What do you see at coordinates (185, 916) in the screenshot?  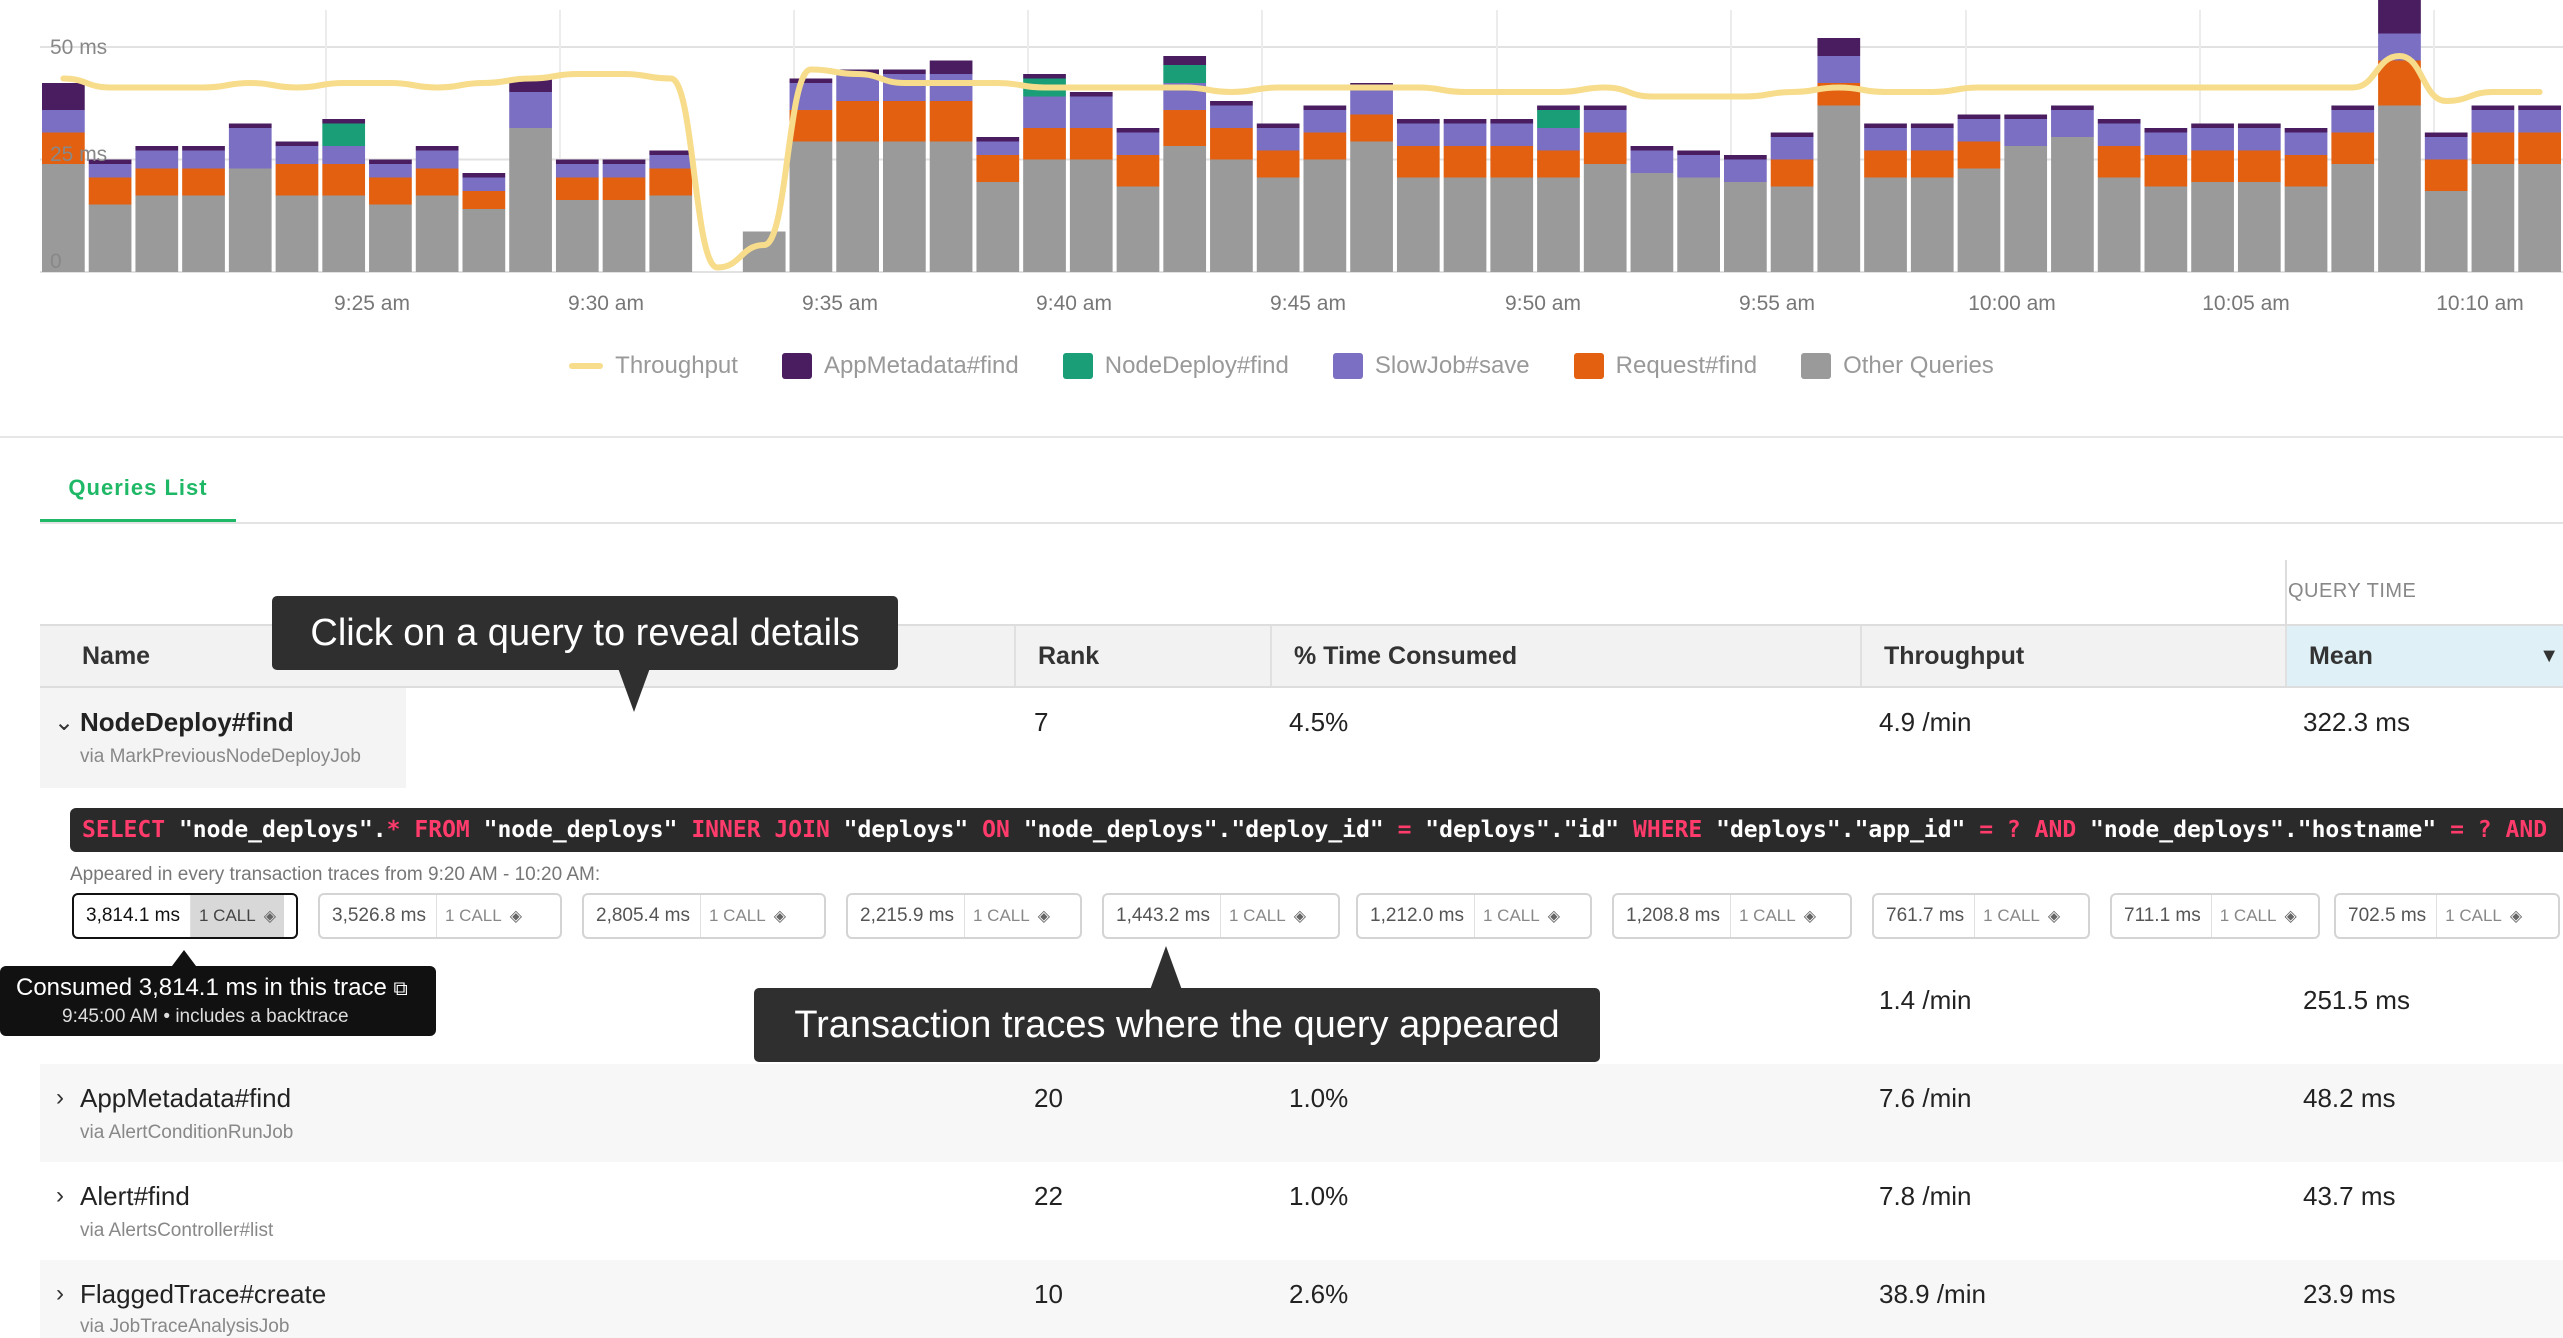 I see `trace-pill: 3,814.1 ms 1 CALL ◈` at bounding box center [185, 916].